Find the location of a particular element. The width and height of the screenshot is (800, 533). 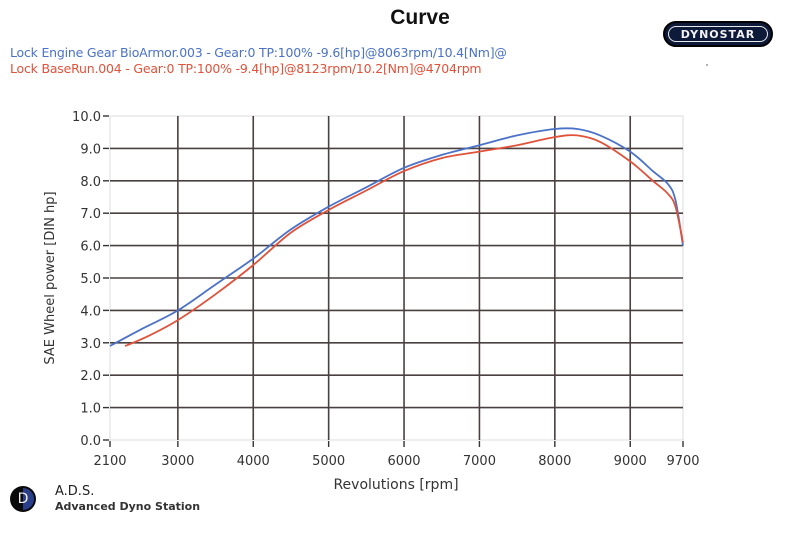

ads-logo-letter: D is located at coordinates (23, 499).